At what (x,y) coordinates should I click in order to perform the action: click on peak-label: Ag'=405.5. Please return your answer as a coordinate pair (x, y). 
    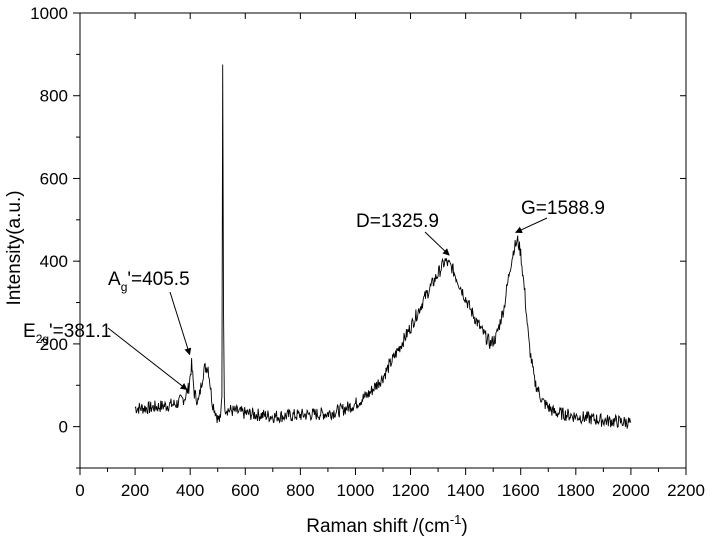
    Looking at the image, I should click on (149, 281).